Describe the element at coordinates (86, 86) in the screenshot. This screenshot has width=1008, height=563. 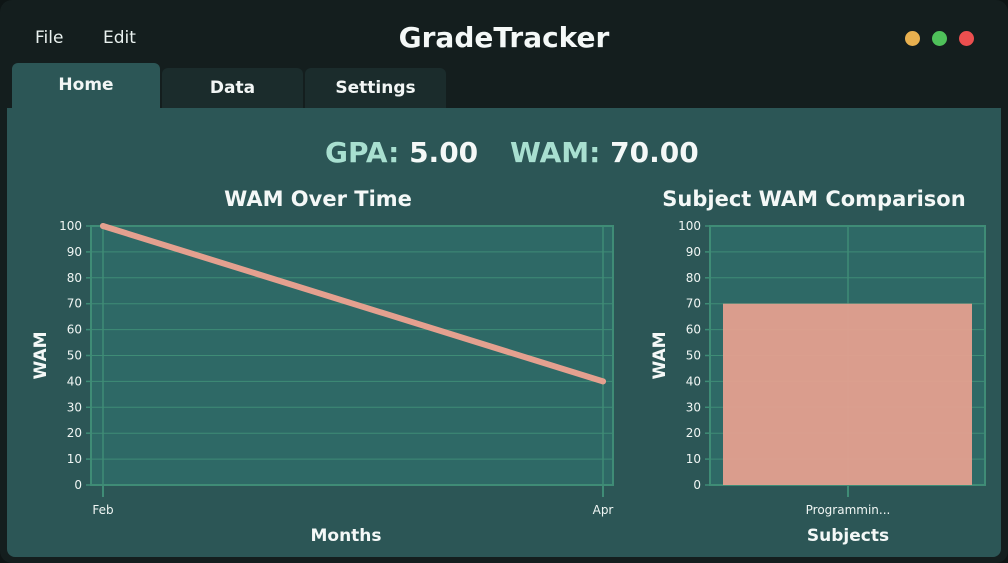
I see `tab-home: Home` at that location.